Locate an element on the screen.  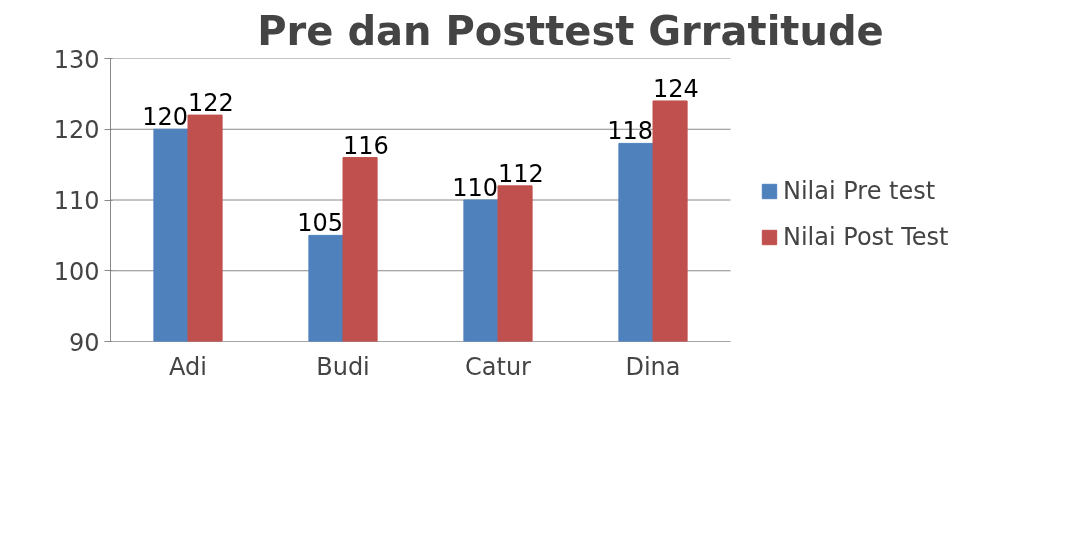
y-tick-label: 100 is located at coordinates (76, 271).